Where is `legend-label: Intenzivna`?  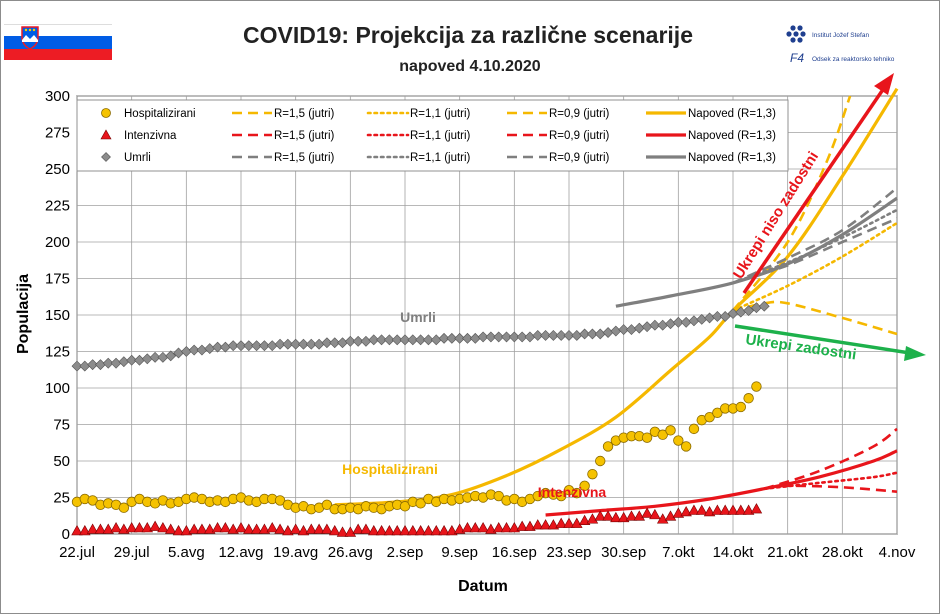 legend-label: Intenzivna is located at coordinates (150, 136).